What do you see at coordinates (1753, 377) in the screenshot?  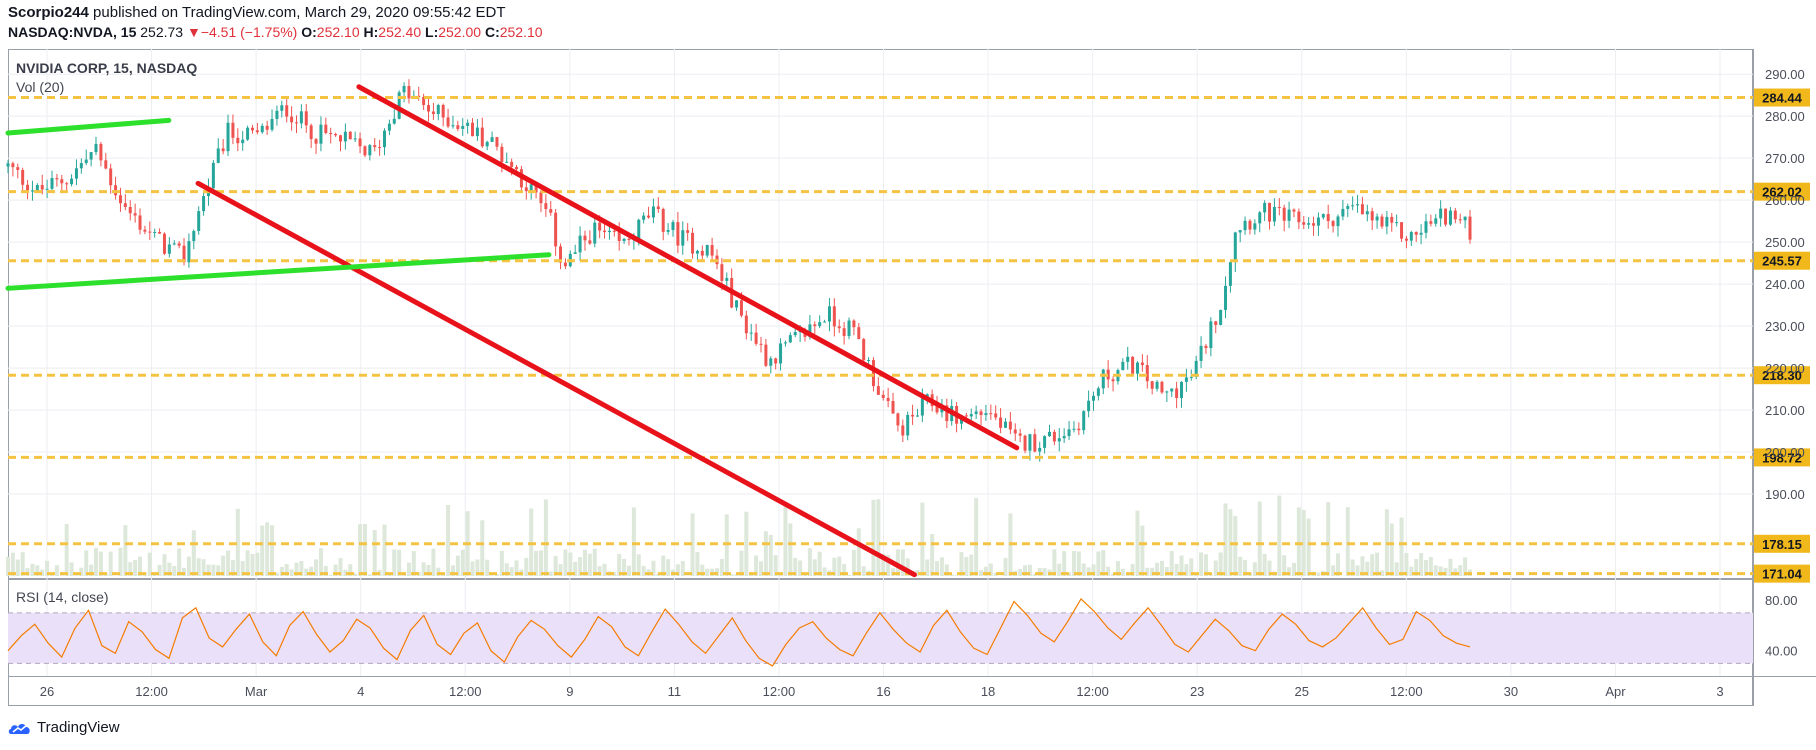 I see `price-axis-divider` at bounding box center [1753, 377].